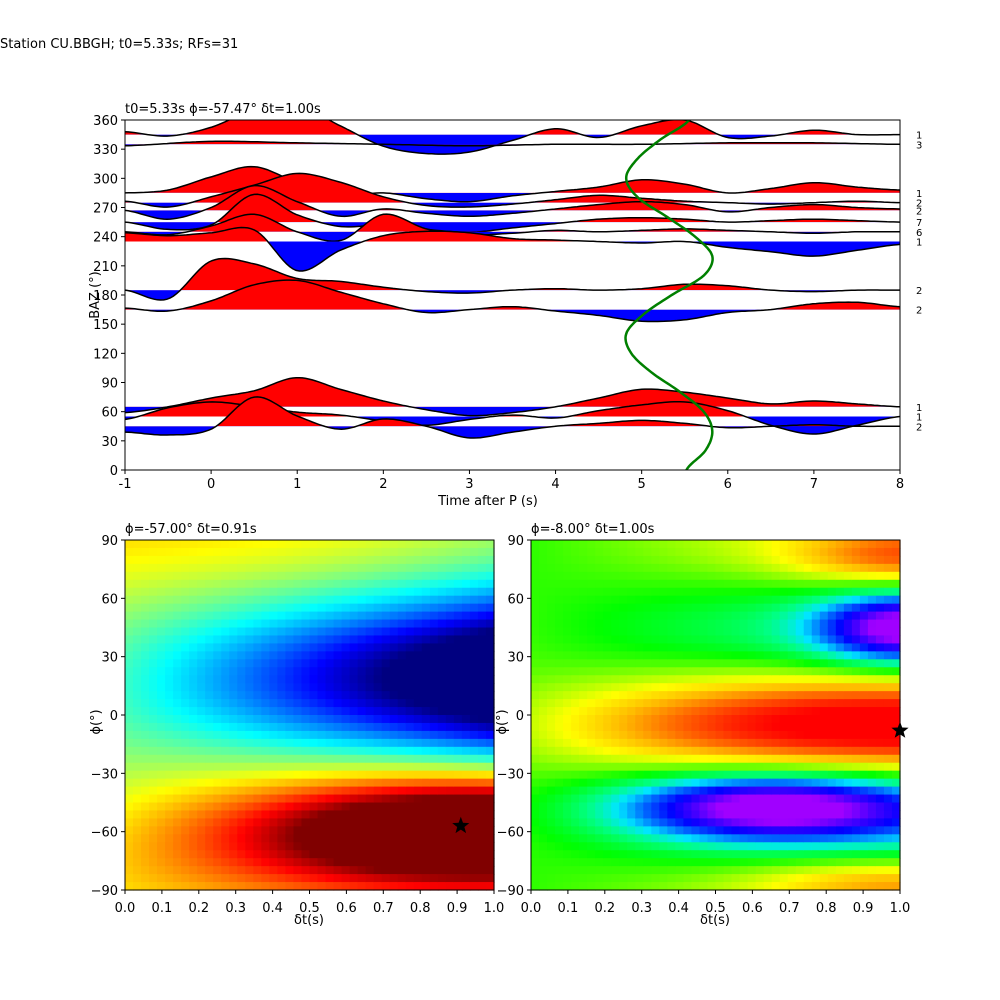 Image resolution: width=1000 pixels, height=1000 pixels. Describe the element at coordinates (297, 484) in the screenshot. I see `rf-xtick-label: 1` at that location.